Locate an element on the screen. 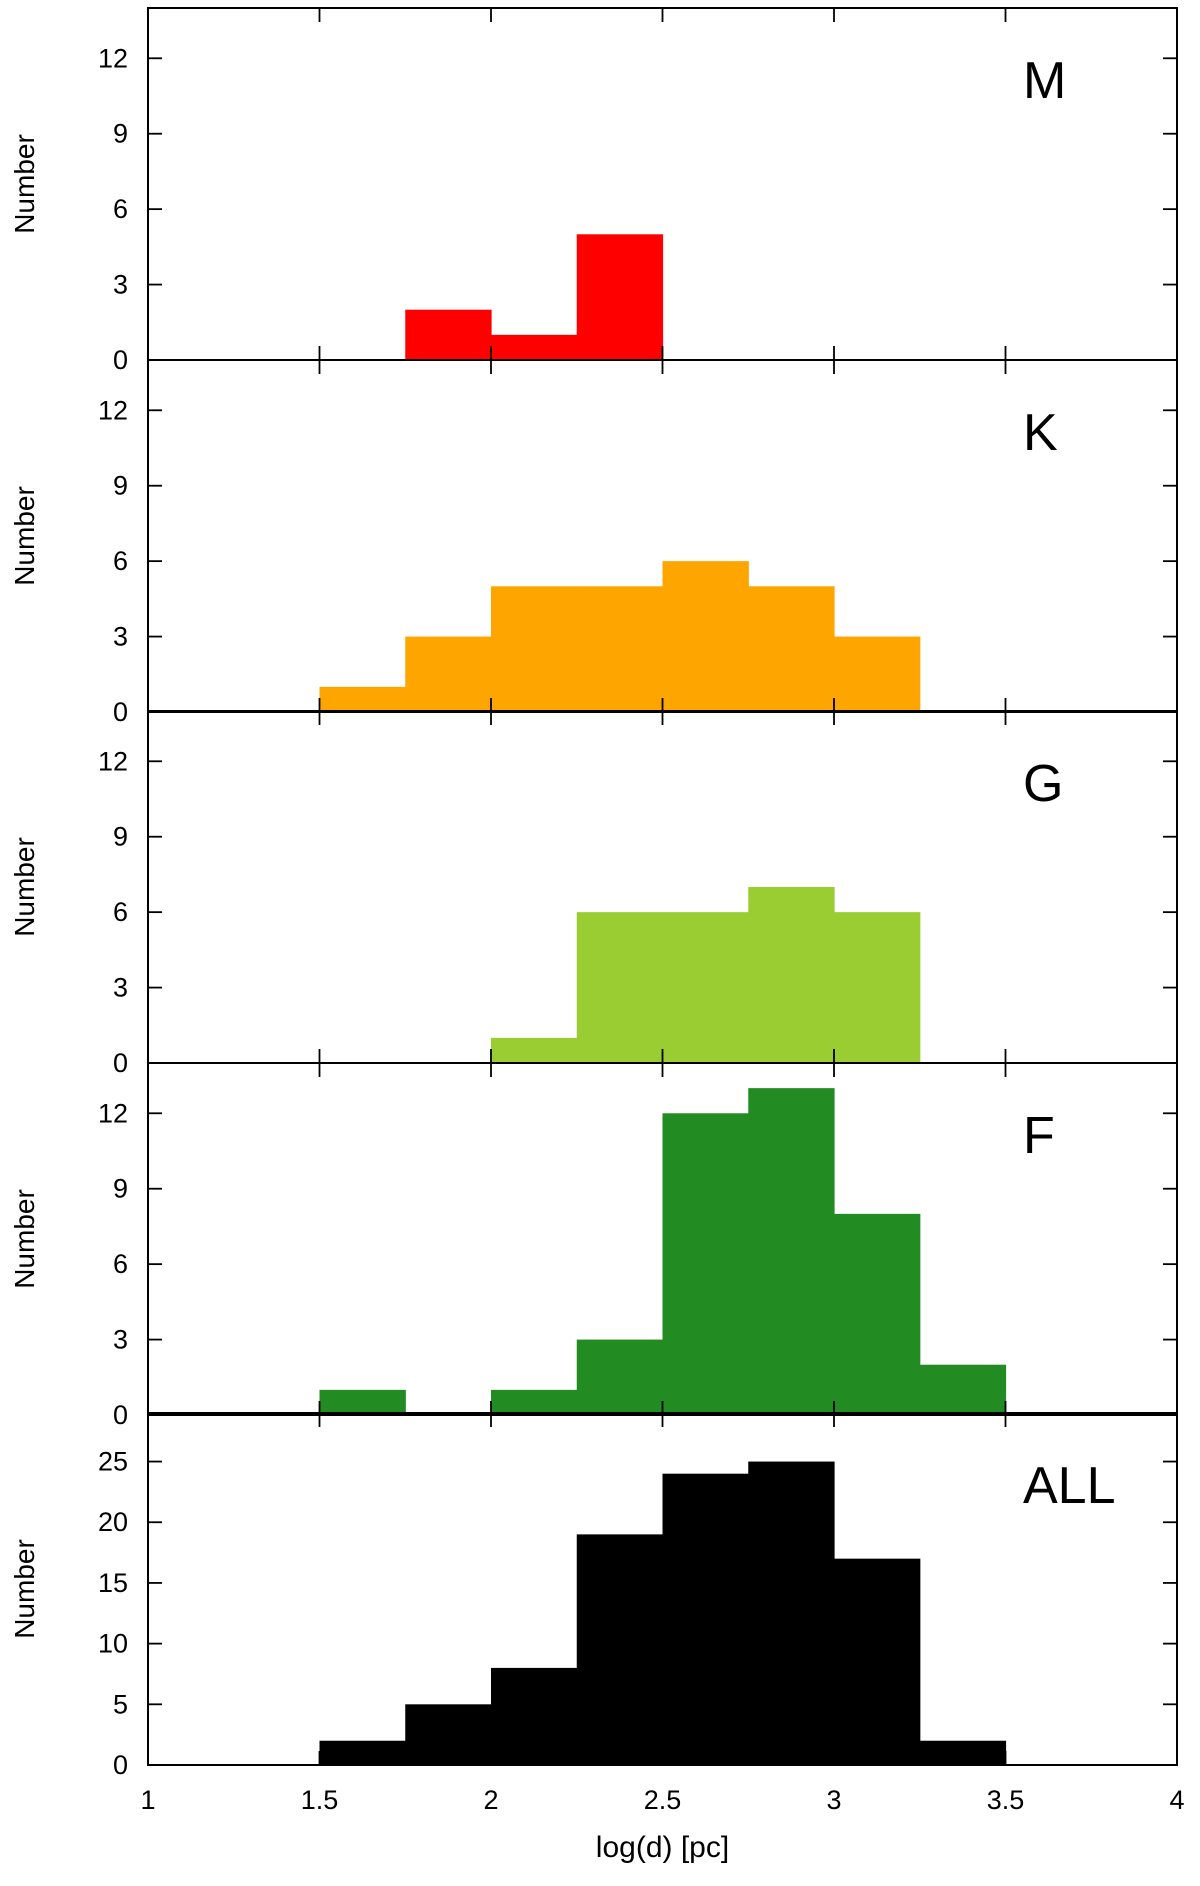 The image size is (1200, 1886). y-tick-label: 5 is located at coordinates (120, 1704).